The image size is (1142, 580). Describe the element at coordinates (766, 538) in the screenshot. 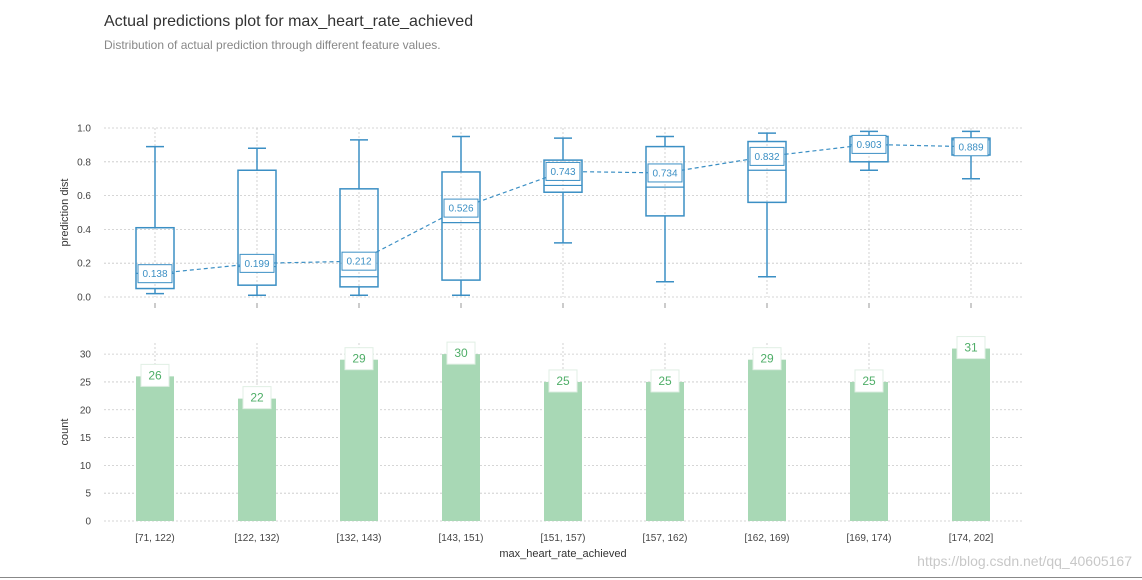

I see `x-tick-label: [162, 169)` at that location.